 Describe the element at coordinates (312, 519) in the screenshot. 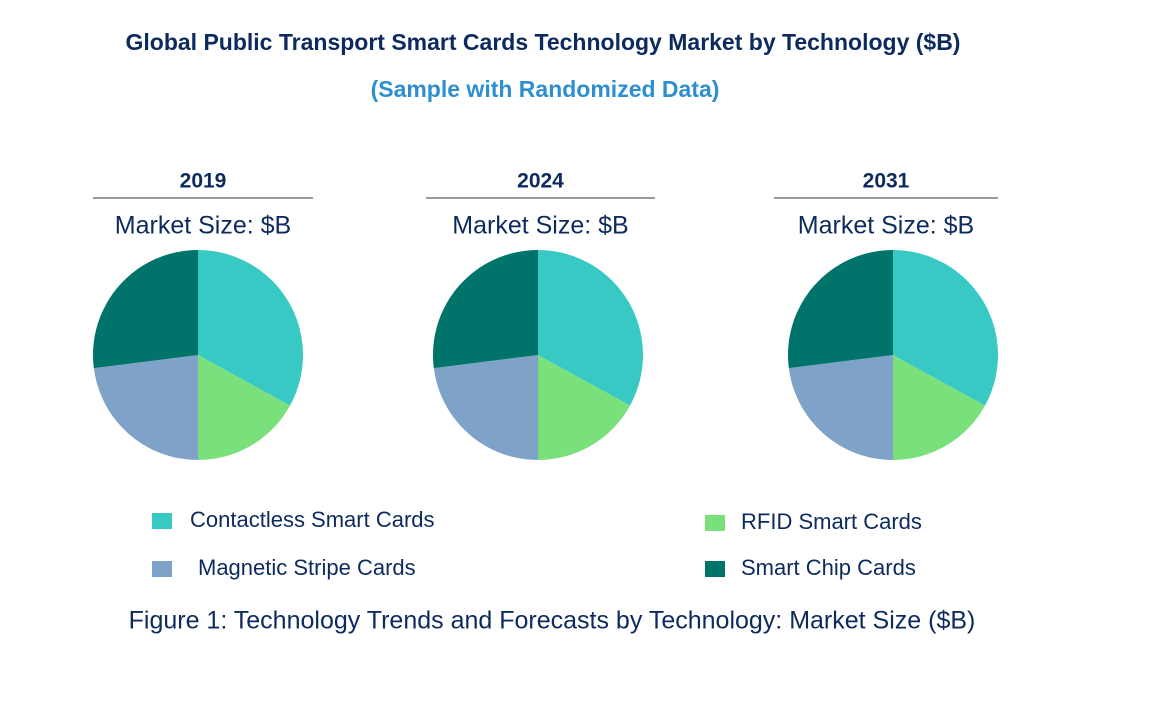

I see `legend-label: Contactless Smart Cards` at that location.